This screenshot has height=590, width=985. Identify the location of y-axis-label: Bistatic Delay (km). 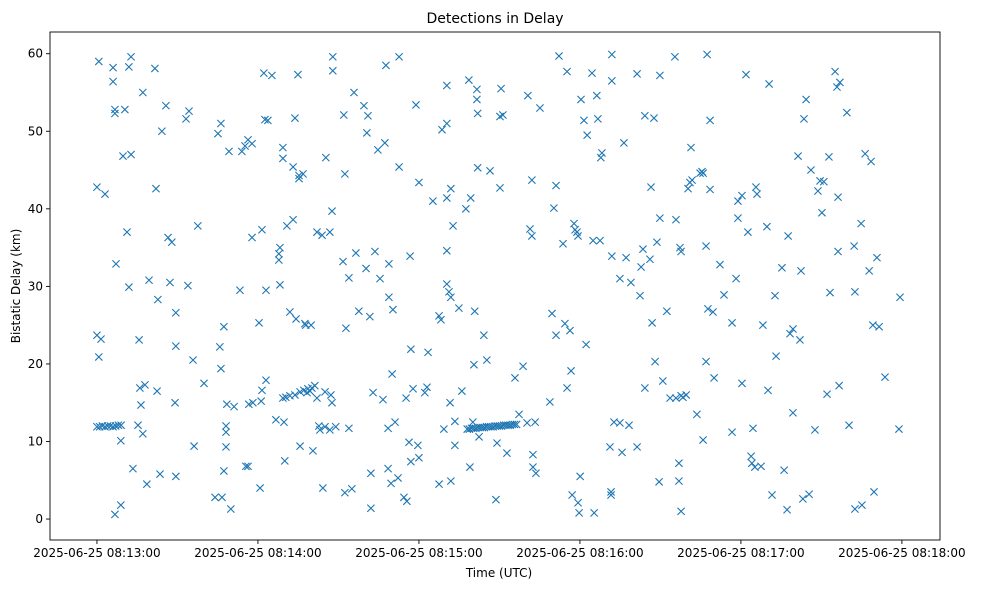
(16, 286).